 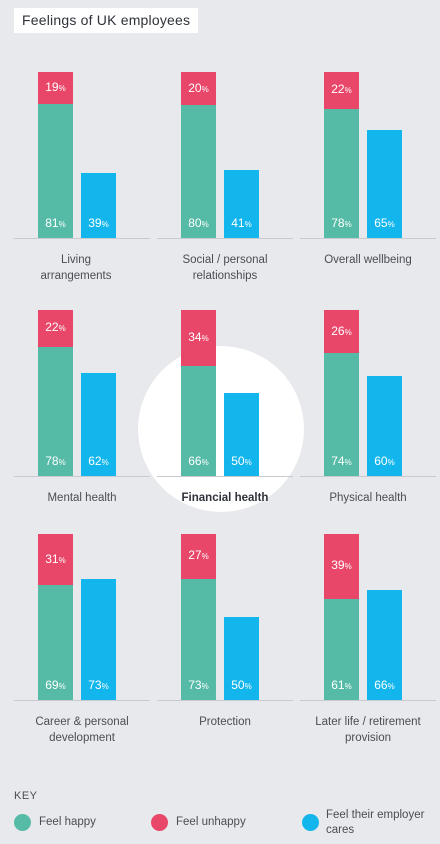 I want to click on label-cares: 66%, so click(x=384, y=684).